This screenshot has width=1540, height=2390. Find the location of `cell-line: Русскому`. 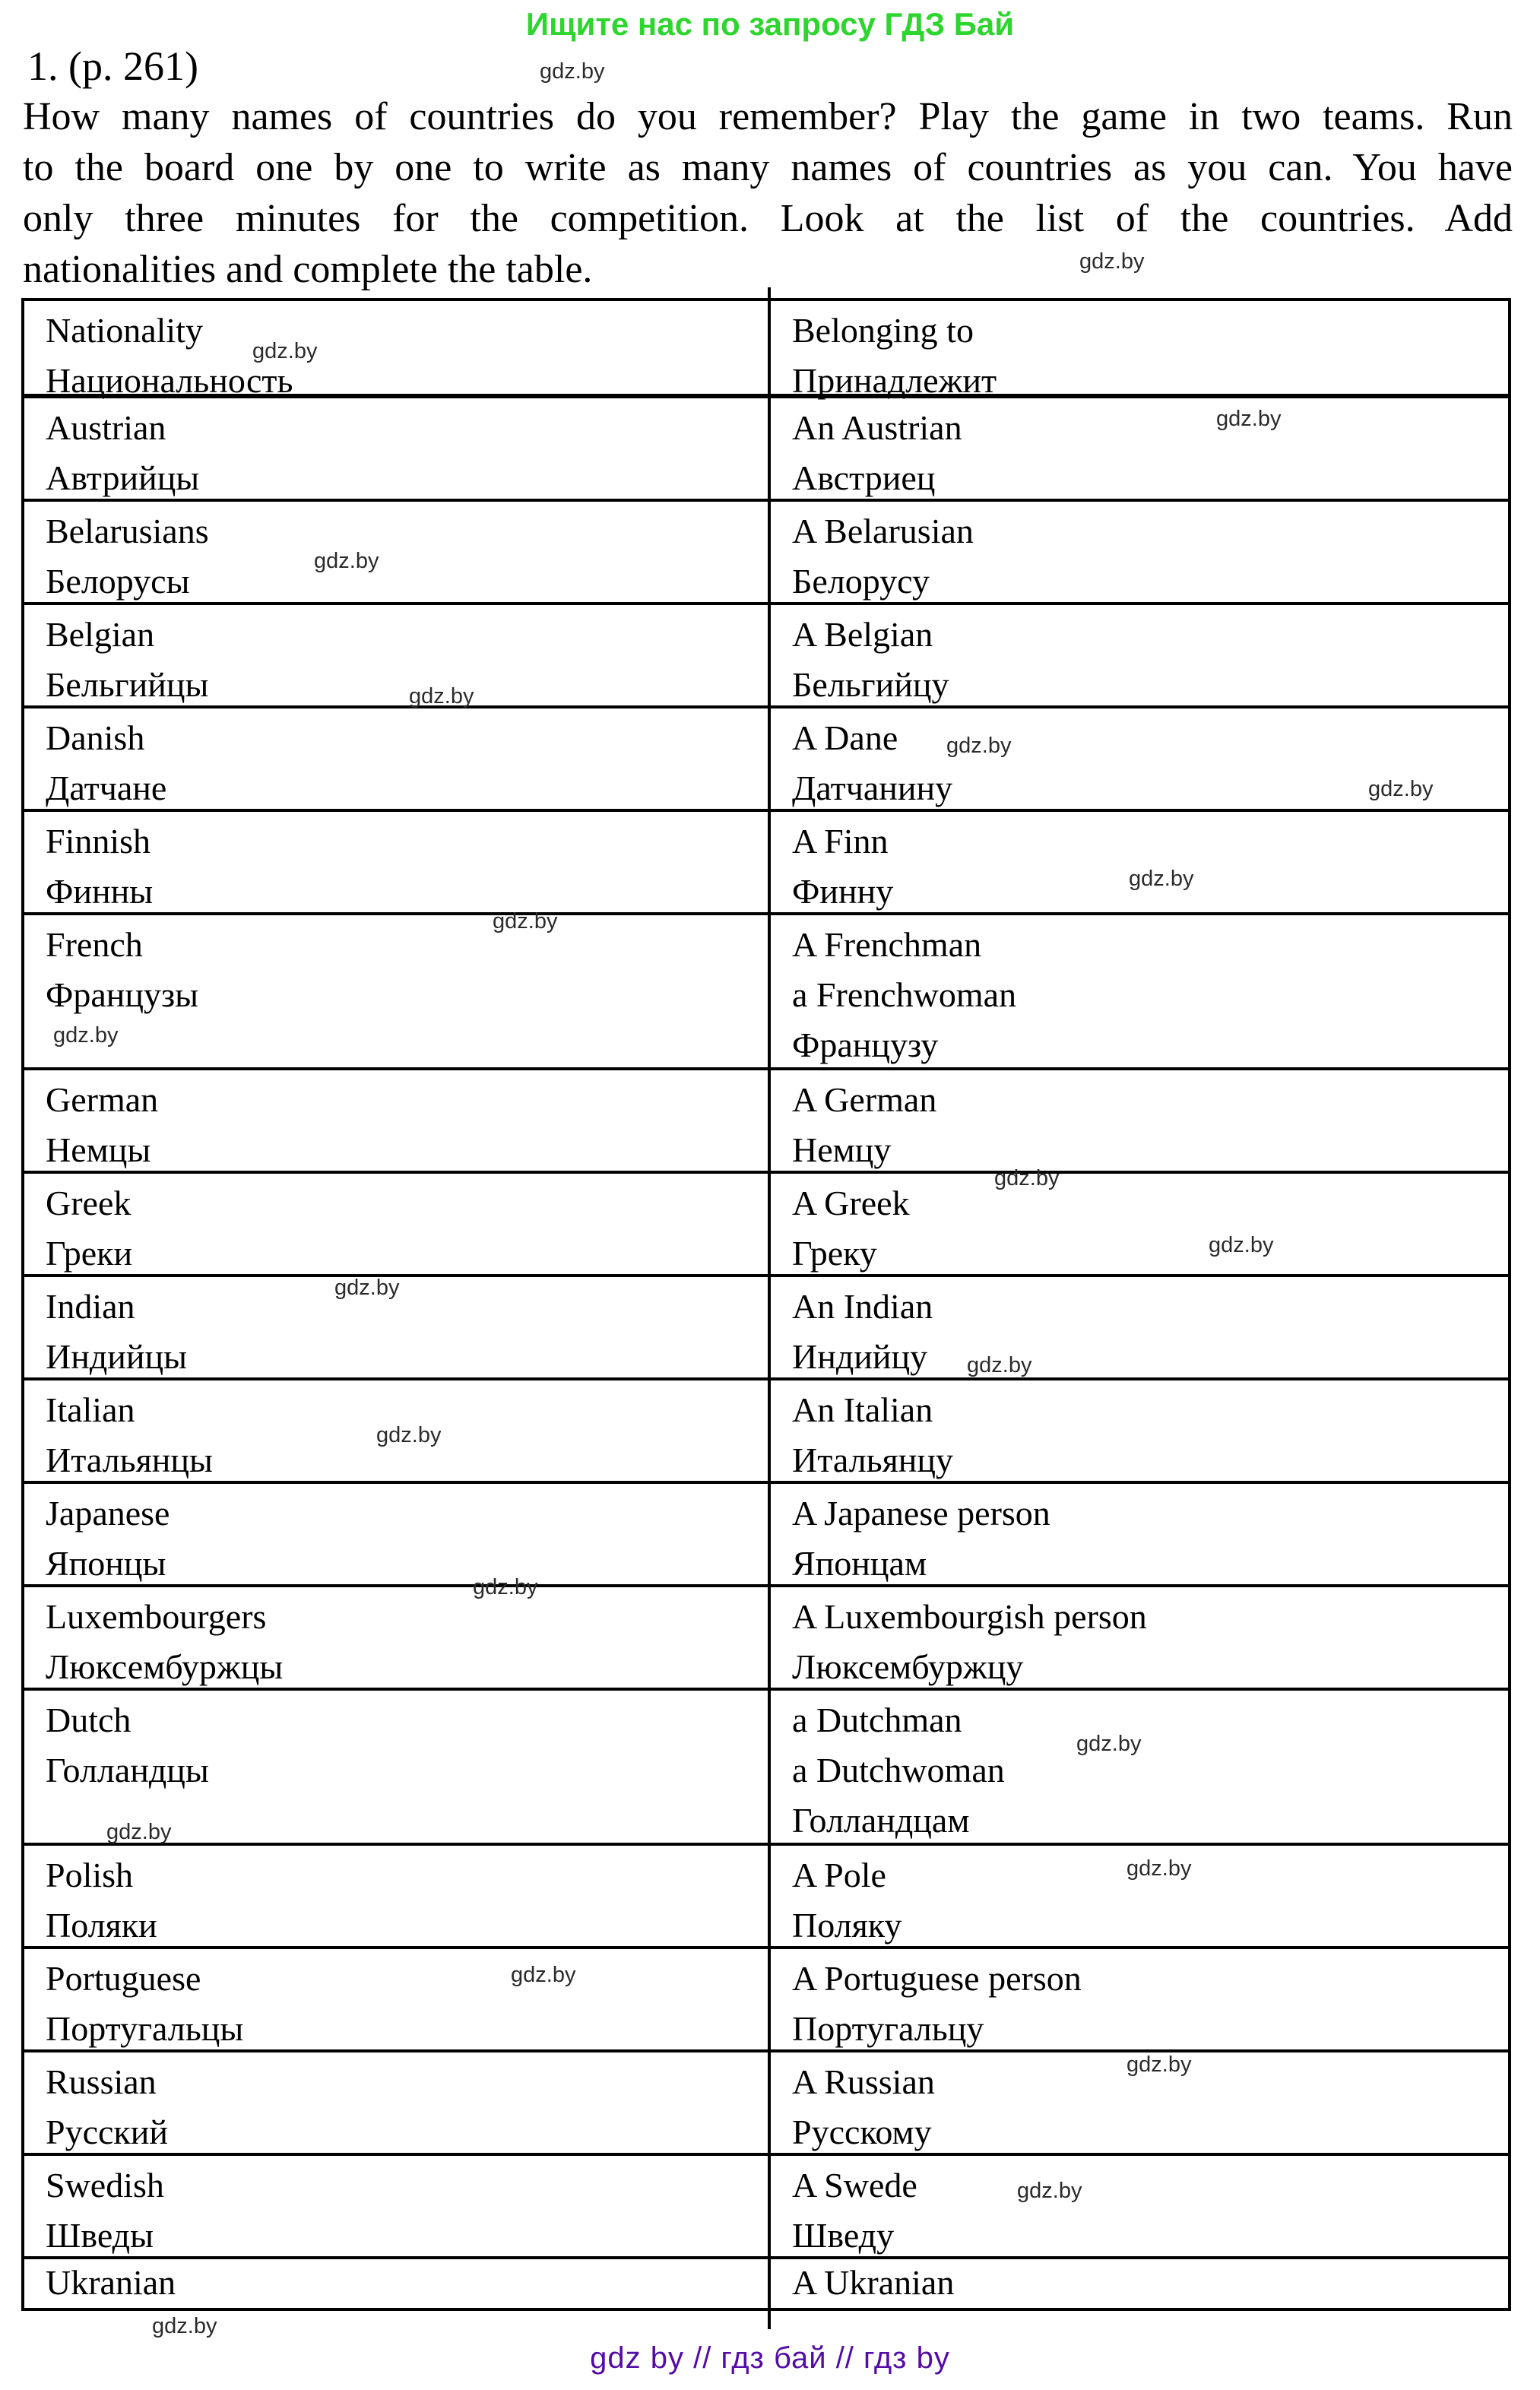

cell-line: Русскому is located at coordinates (862, 2132).